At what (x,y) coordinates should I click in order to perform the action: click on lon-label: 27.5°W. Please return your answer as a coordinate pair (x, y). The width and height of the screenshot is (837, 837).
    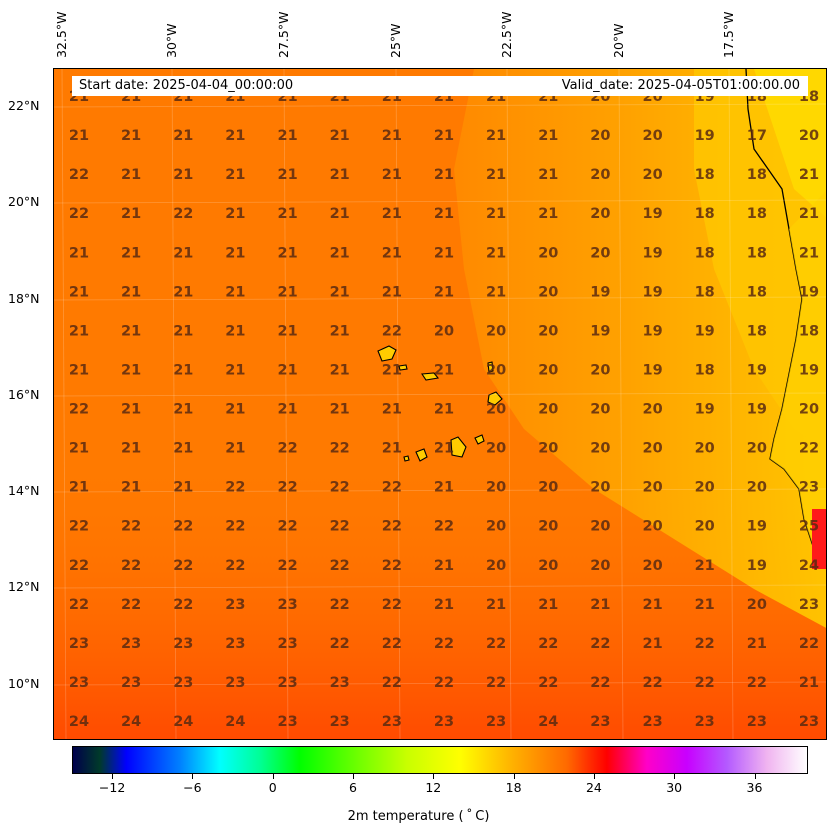
    Looking at the image, I should click on (283, 34).